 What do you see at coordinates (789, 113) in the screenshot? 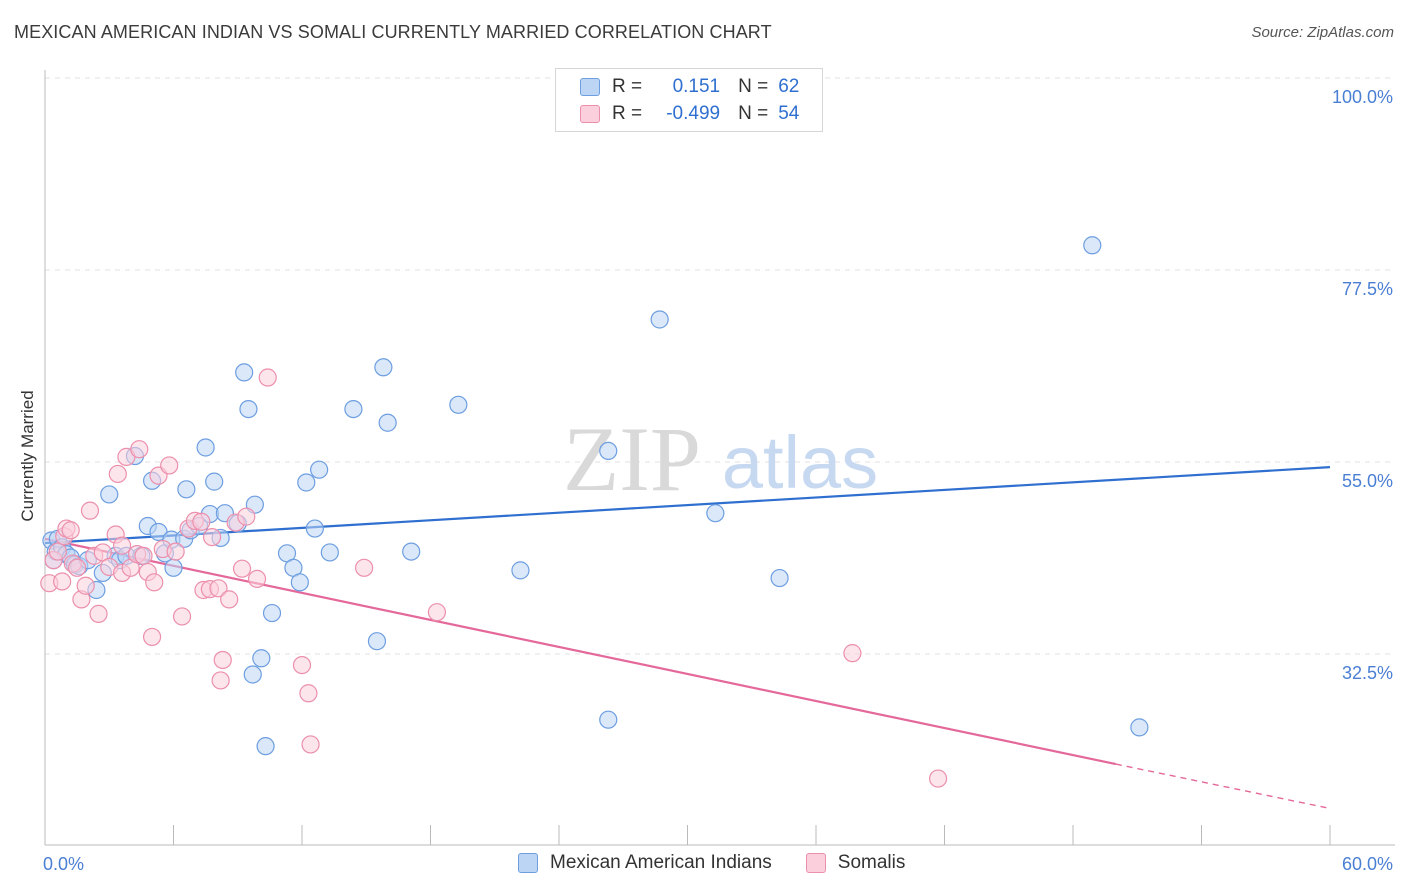
I see `legend-n-value: 54` at bounding box center [789, 113].